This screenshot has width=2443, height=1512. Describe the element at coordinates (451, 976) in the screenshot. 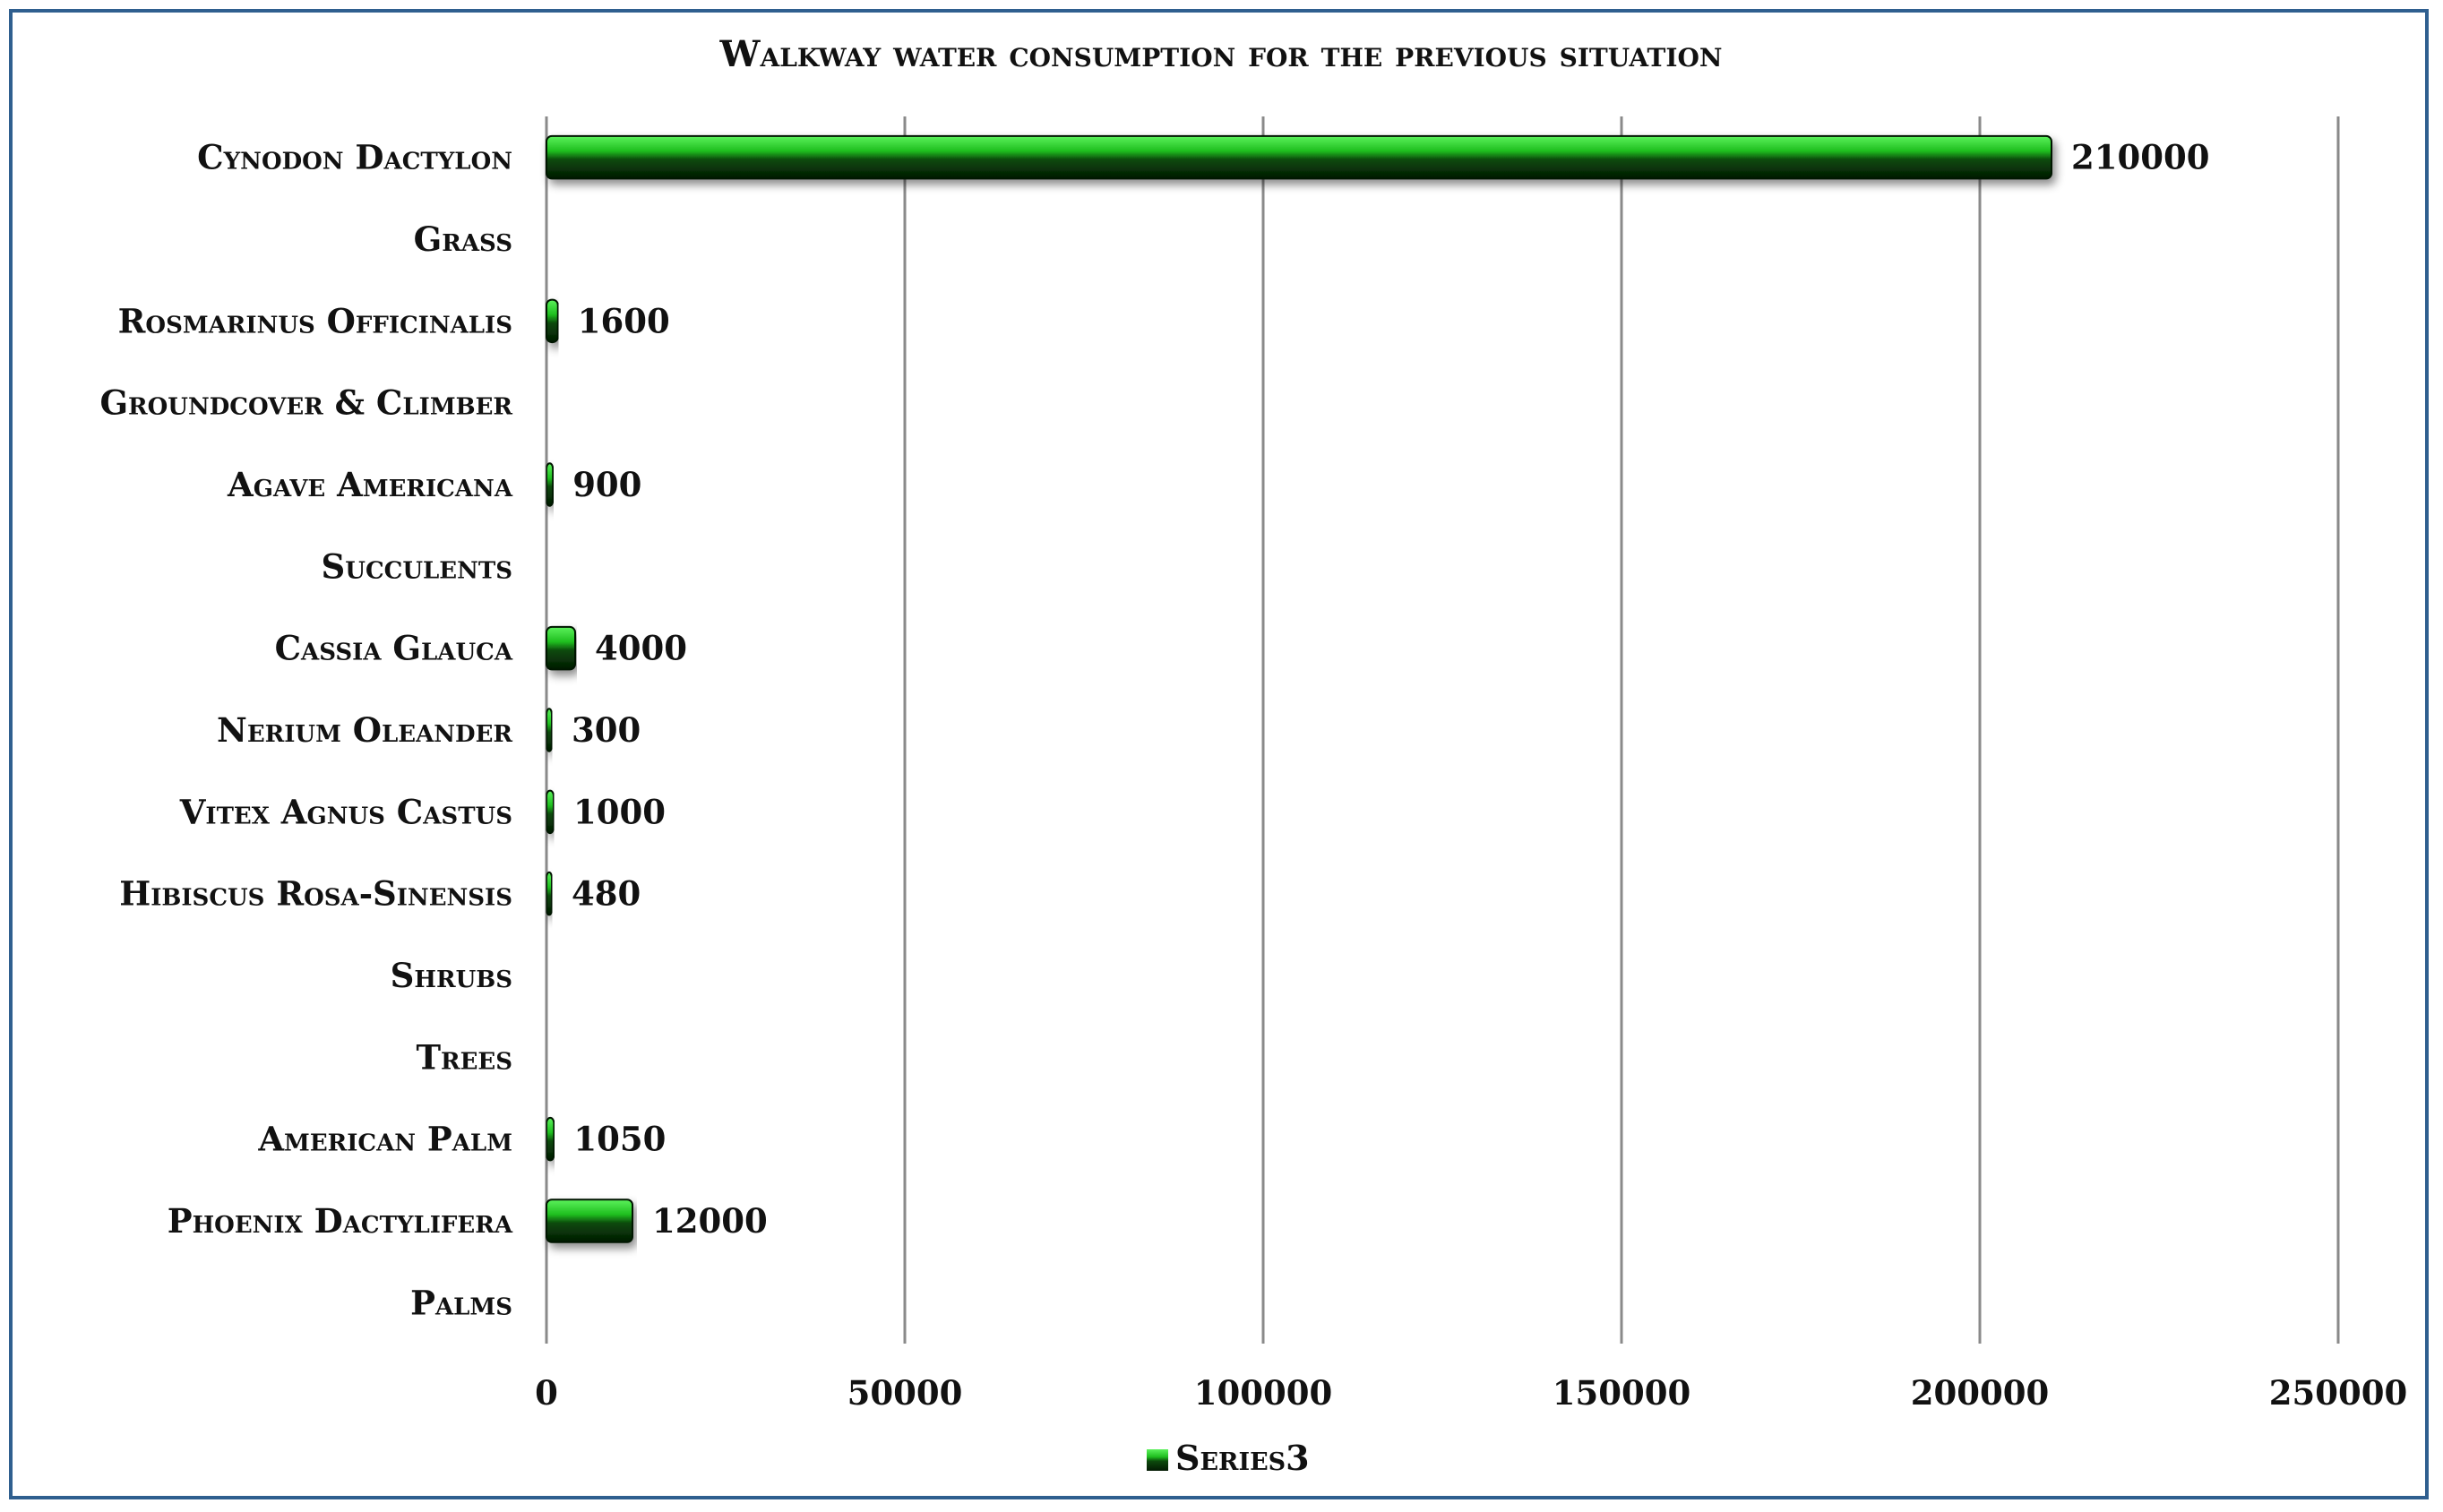

I see `category-label: Shrubs` at that location.